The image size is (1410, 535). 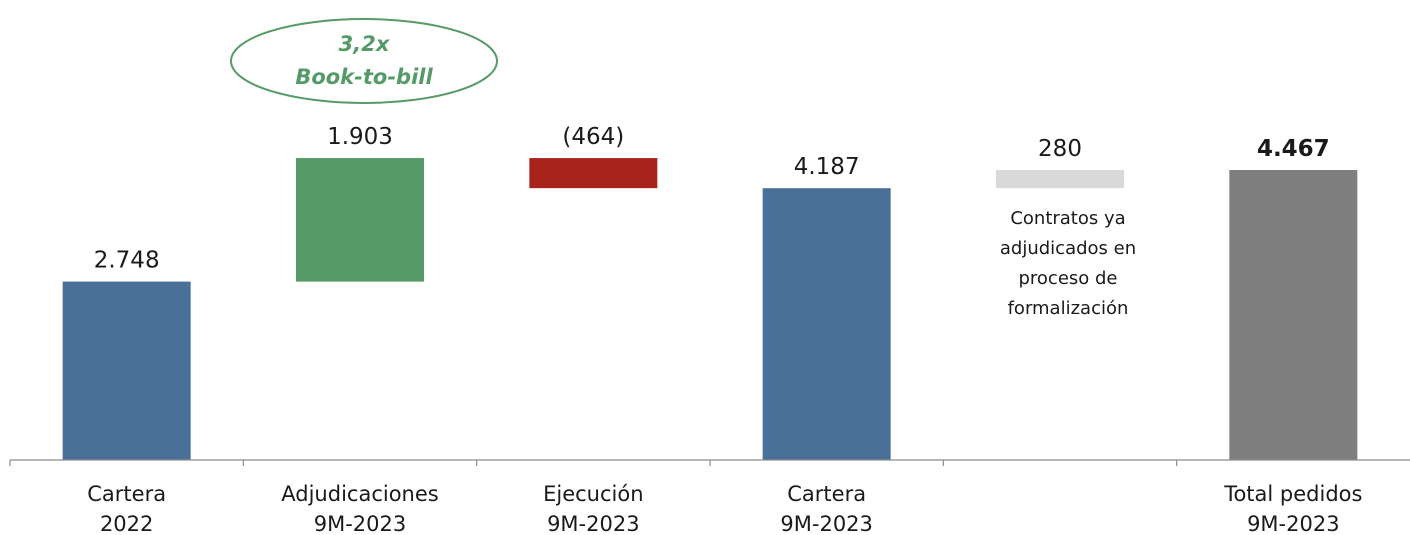 What do you see at coordinates (1060, 149) in the screenshot?
I see `data-label-4: 280` at bounding box center [1060, 149].